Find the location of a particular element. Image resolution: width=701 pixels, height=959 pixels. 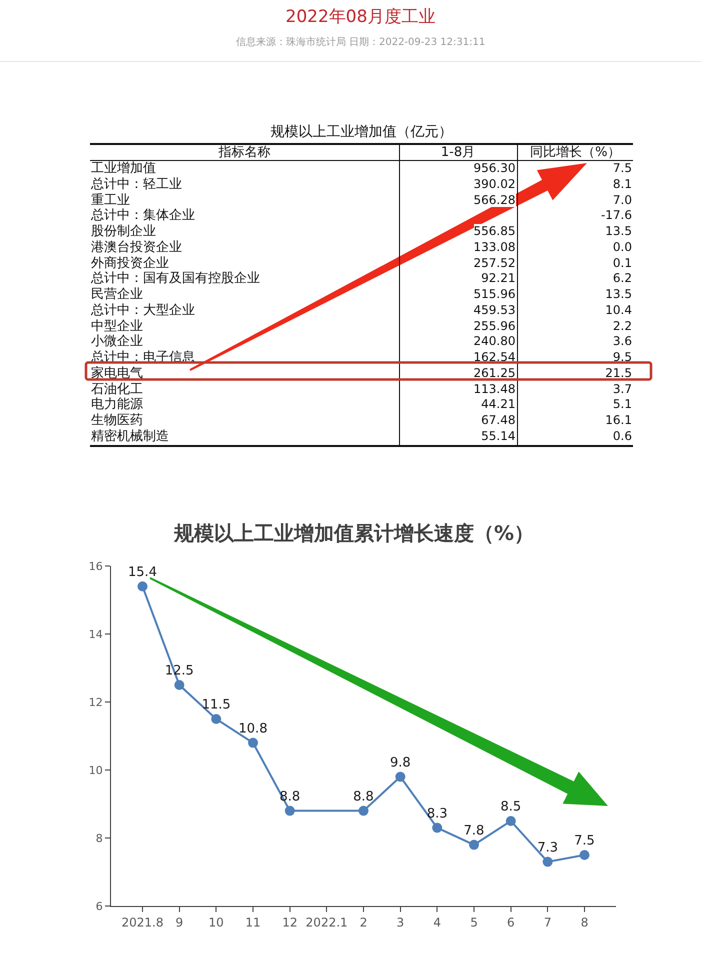

y-tick-label: 6 is located at coordinates (99, 906).